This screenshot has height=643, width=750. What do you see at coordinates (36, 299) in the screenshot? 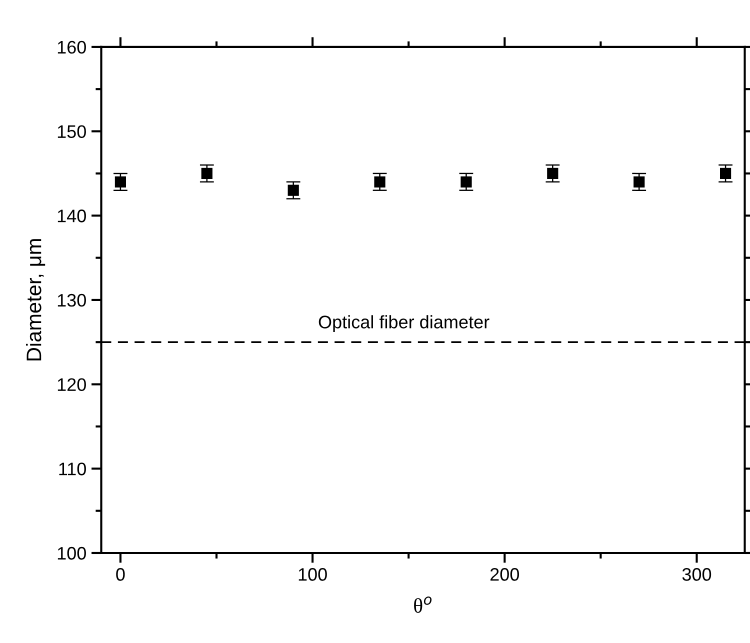
I see `y-axis-title: Diameter, μm` at bounding box center [36, 299].